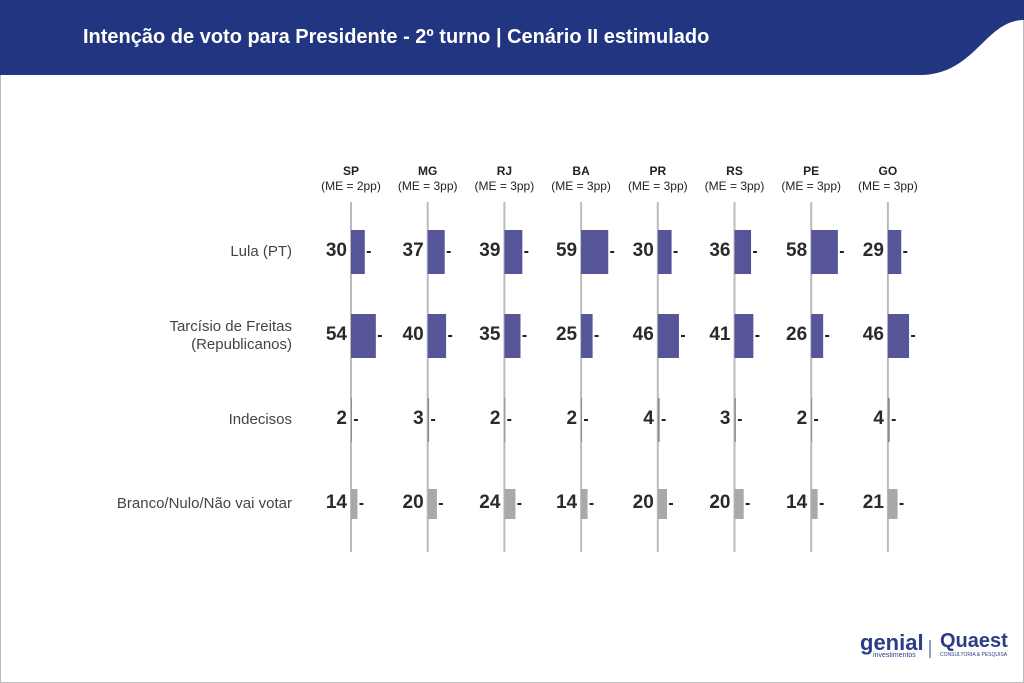 This screenshot has height=683, width=1024. I want to click on value-label: 58, so click(797, 250).